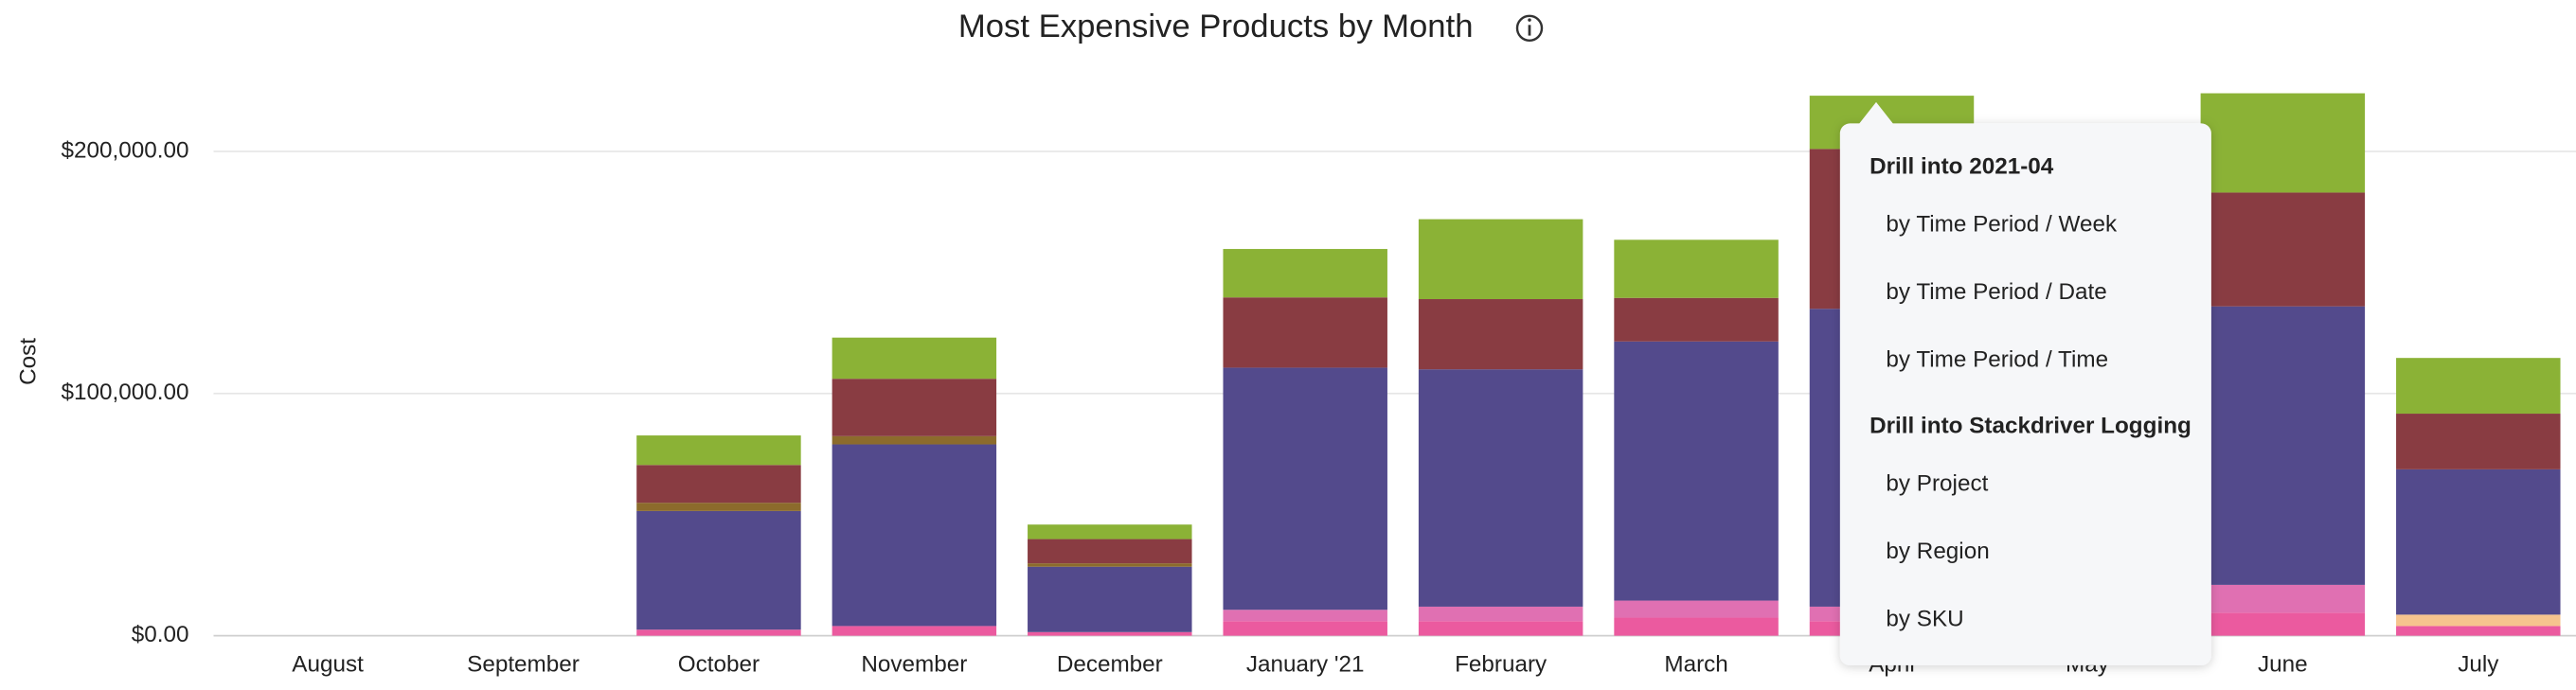 The width and height of the screenshot is (2576, 690). Describe the element at coordinates (1997, 360) in the screenshot. I see `menu-item: by Time Period / Time` at that location.